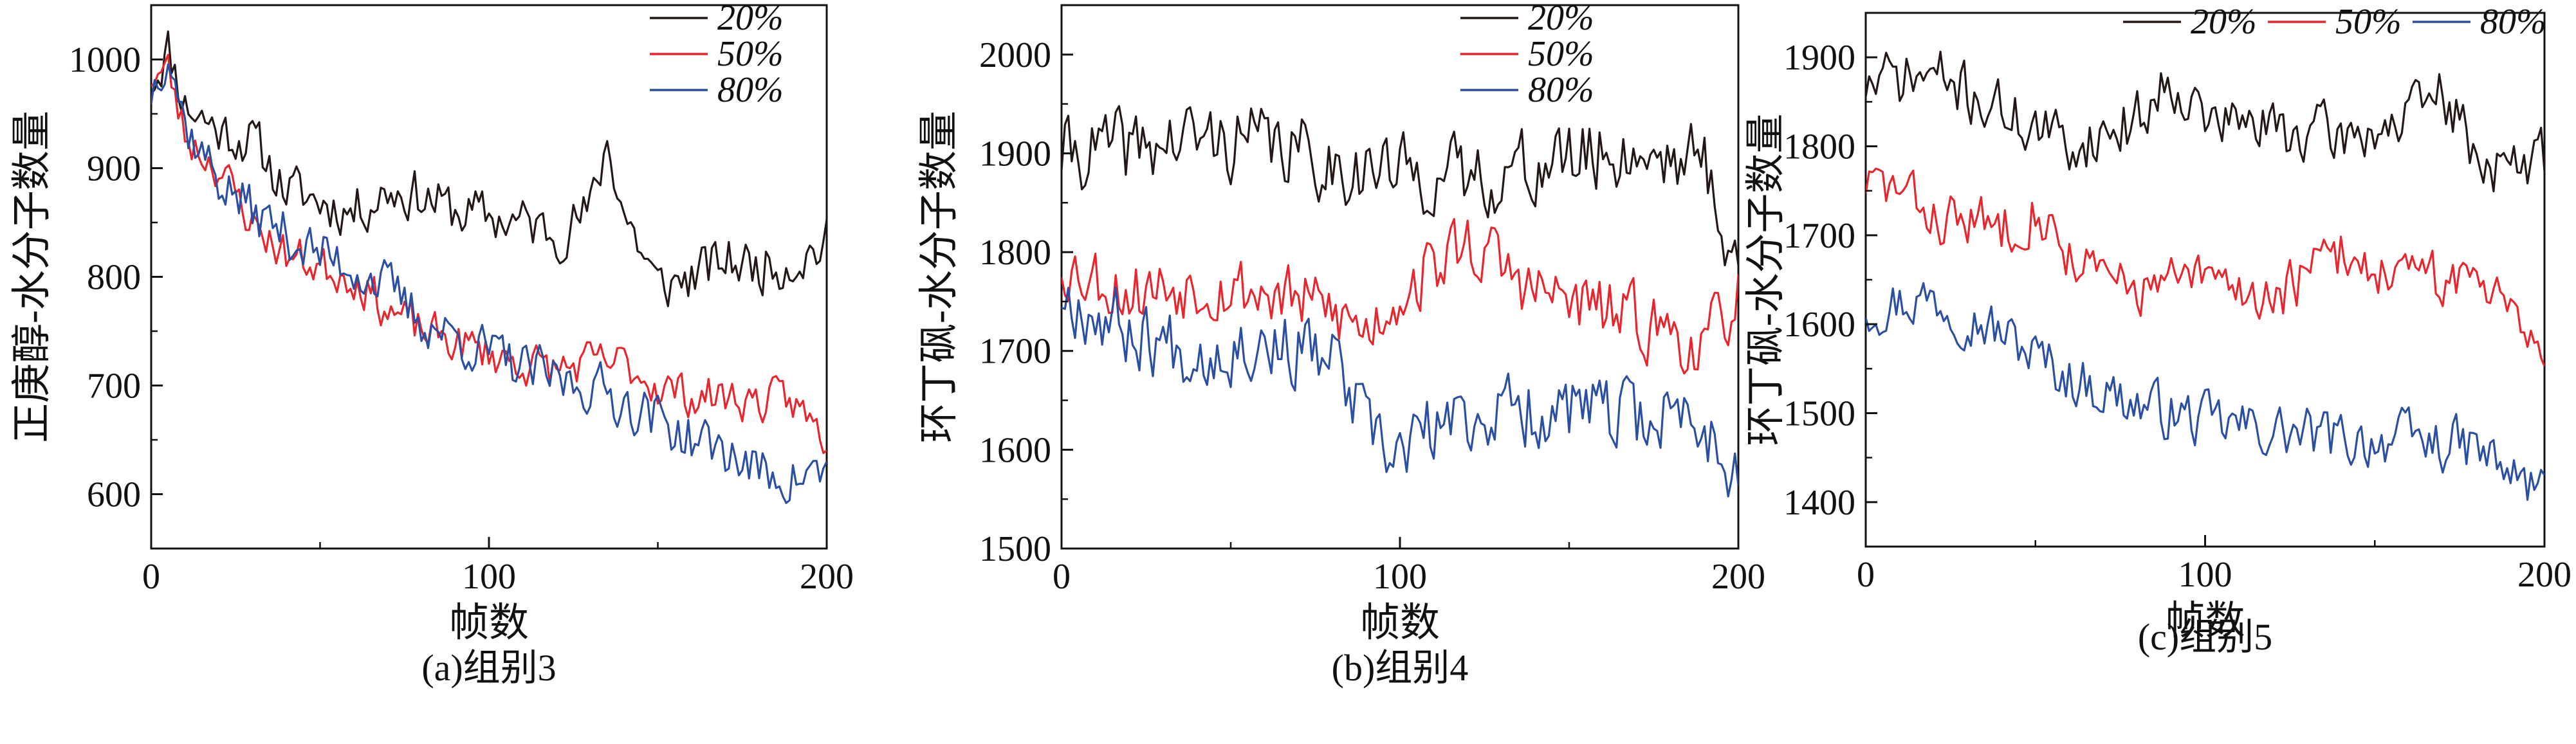  I want to click on panel-caption: (c)组别5, so click(2205, 637).